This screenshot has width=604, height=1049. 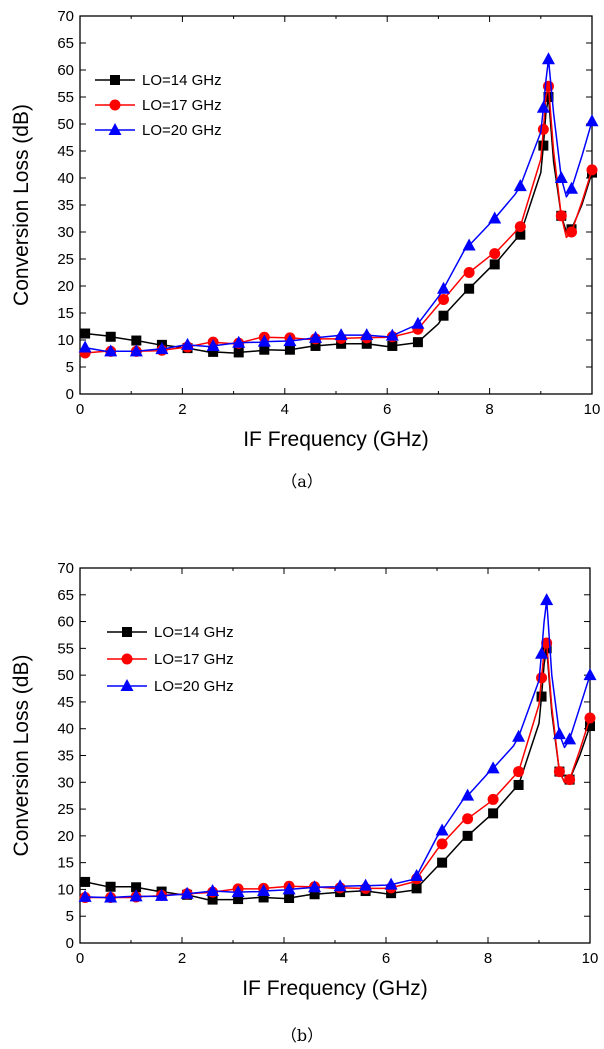 What do you see at coordinates (65, 205) in the screenshot?
I see `y-tick-label: 35` at bounding box center [65, 205].